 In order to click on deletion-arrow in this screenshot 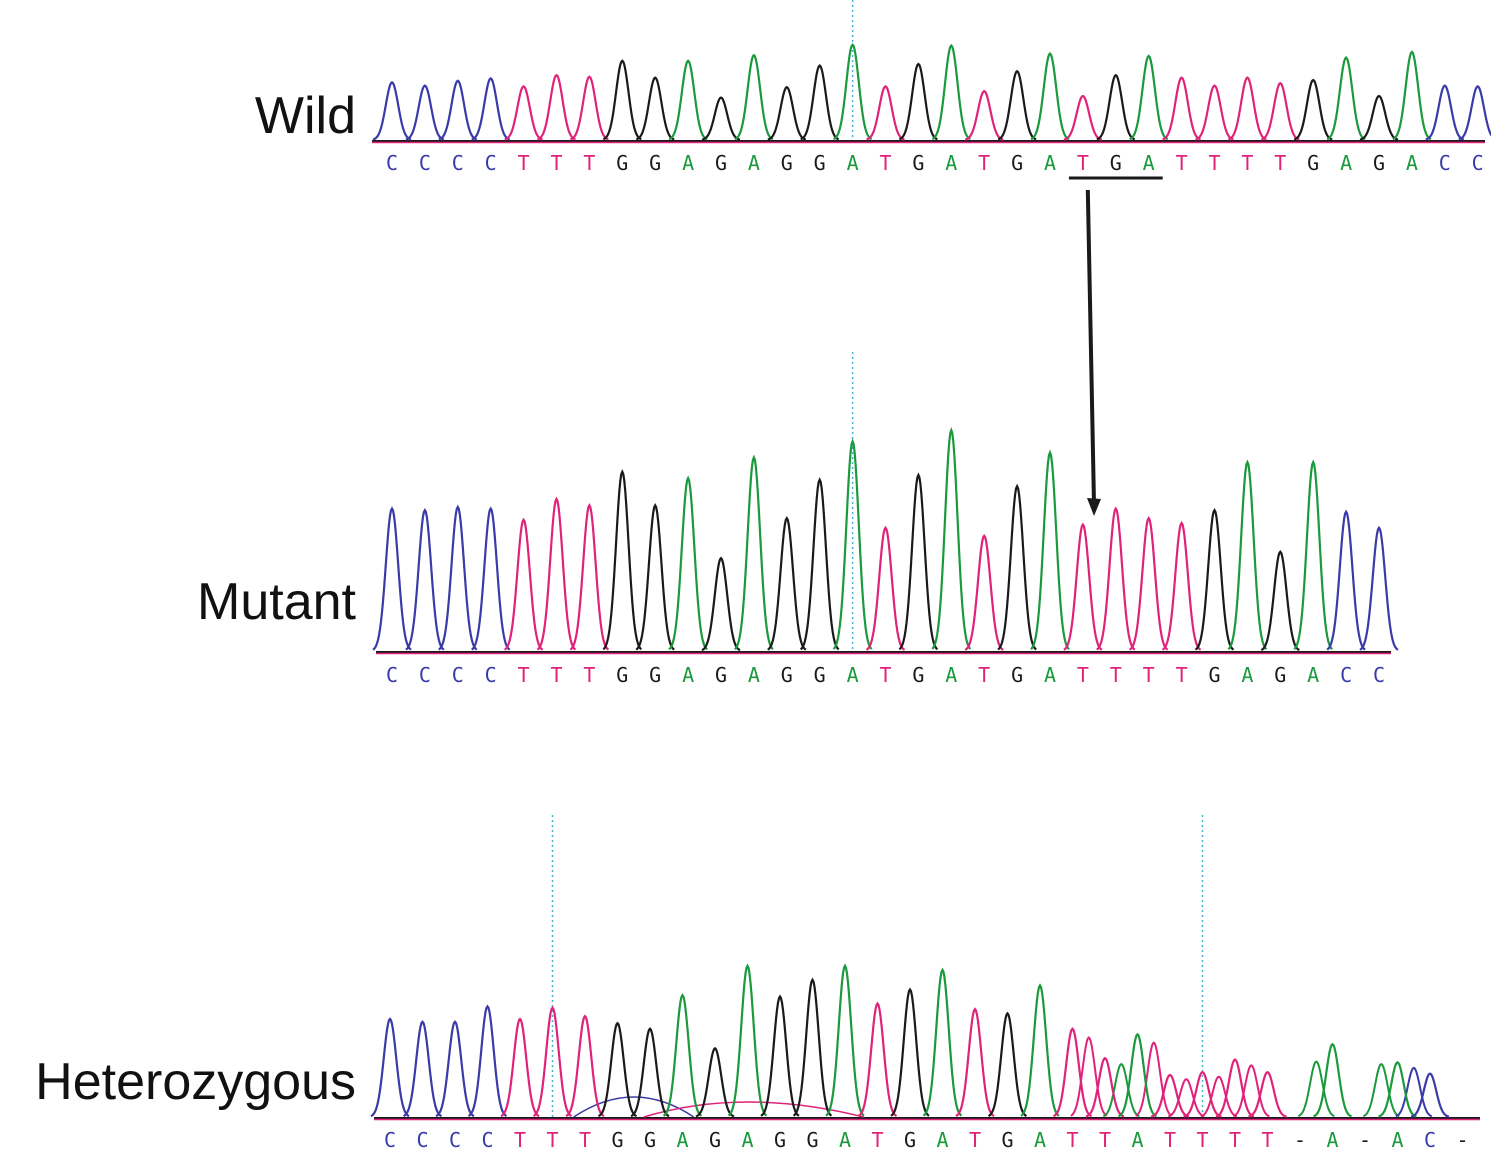, I will do `click(1090, 347)`.